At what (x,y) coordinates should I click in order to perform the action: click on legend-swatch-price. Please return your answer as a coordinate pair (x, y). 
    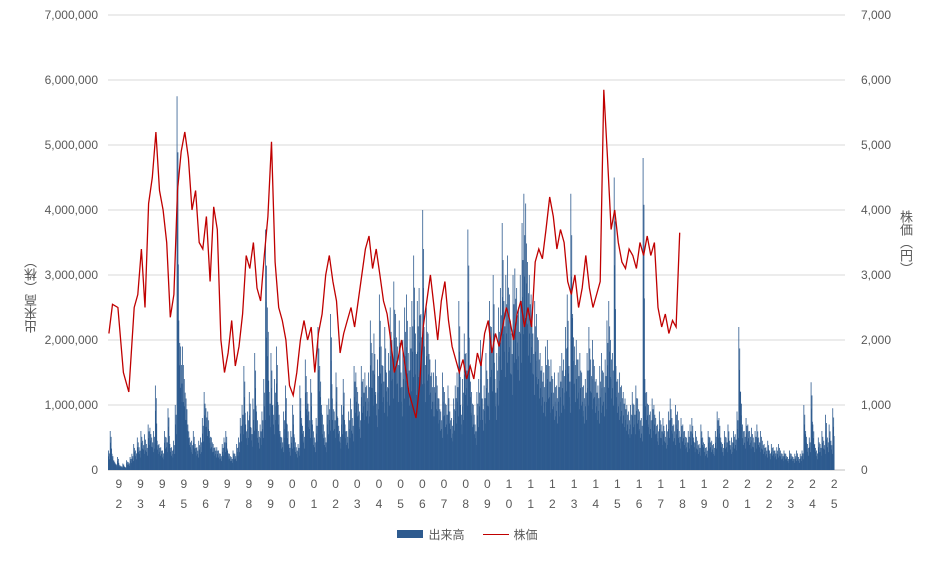
    Looking at the image, I should click on (495, 534).